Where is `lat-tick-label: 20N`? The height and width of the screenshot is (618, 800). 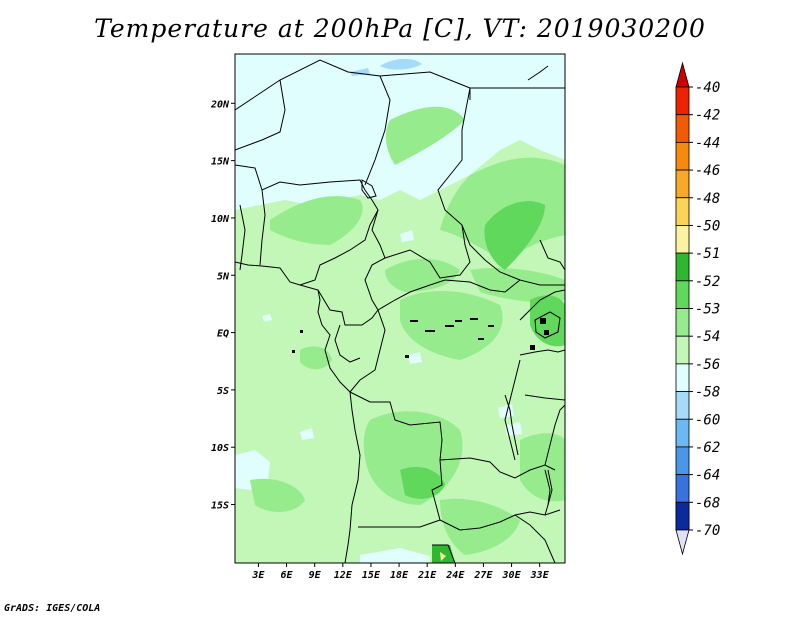 lat-tick-label: 20N is located at coordinates (220, 104).